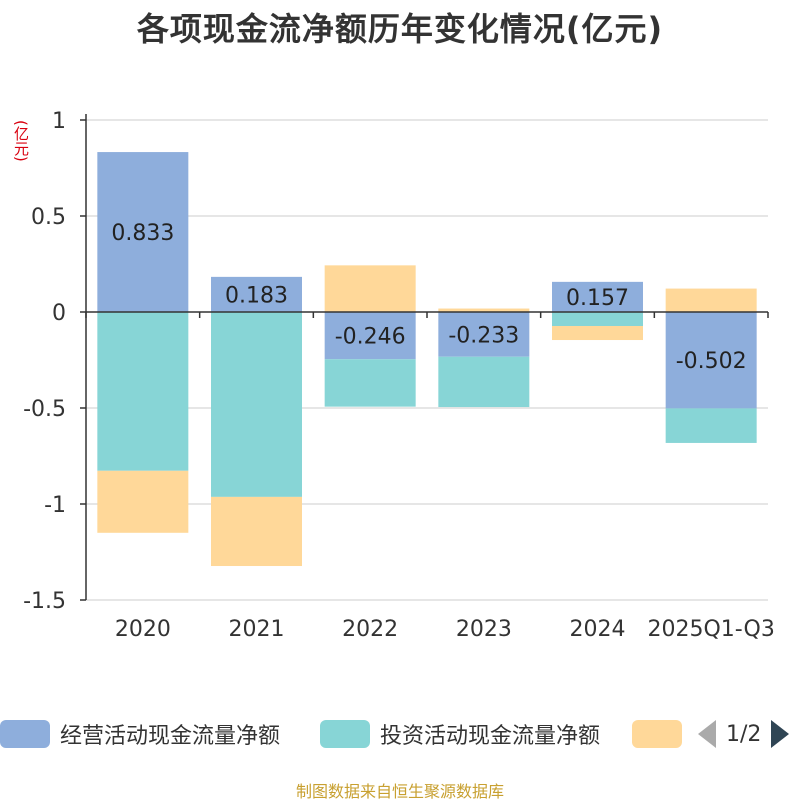 This screenshot has width=800, height=802. Describe the element at coordinates (44, 409) in the screenshot. I see `y-tick-label: -0.5` at that location.